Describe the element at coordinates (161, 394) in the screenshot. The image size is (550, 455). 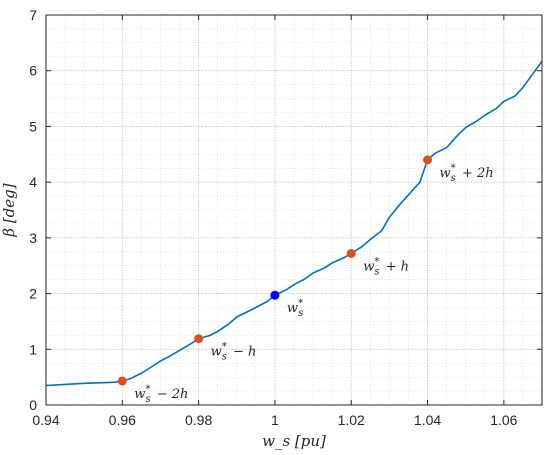
I see `marker-label: w* s − 2h` at that location.